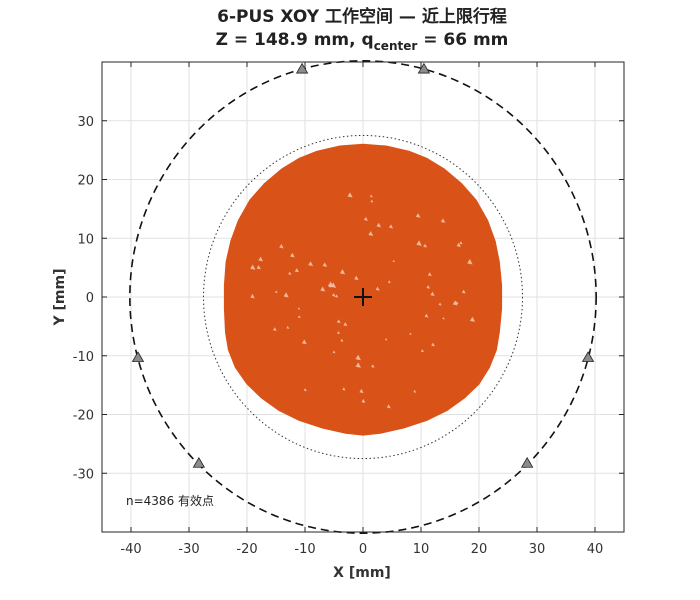 The height and width of the screenshot is (600, 700). I want to click on point-count-annotation: n=4386 有效点, so click(170, 500).